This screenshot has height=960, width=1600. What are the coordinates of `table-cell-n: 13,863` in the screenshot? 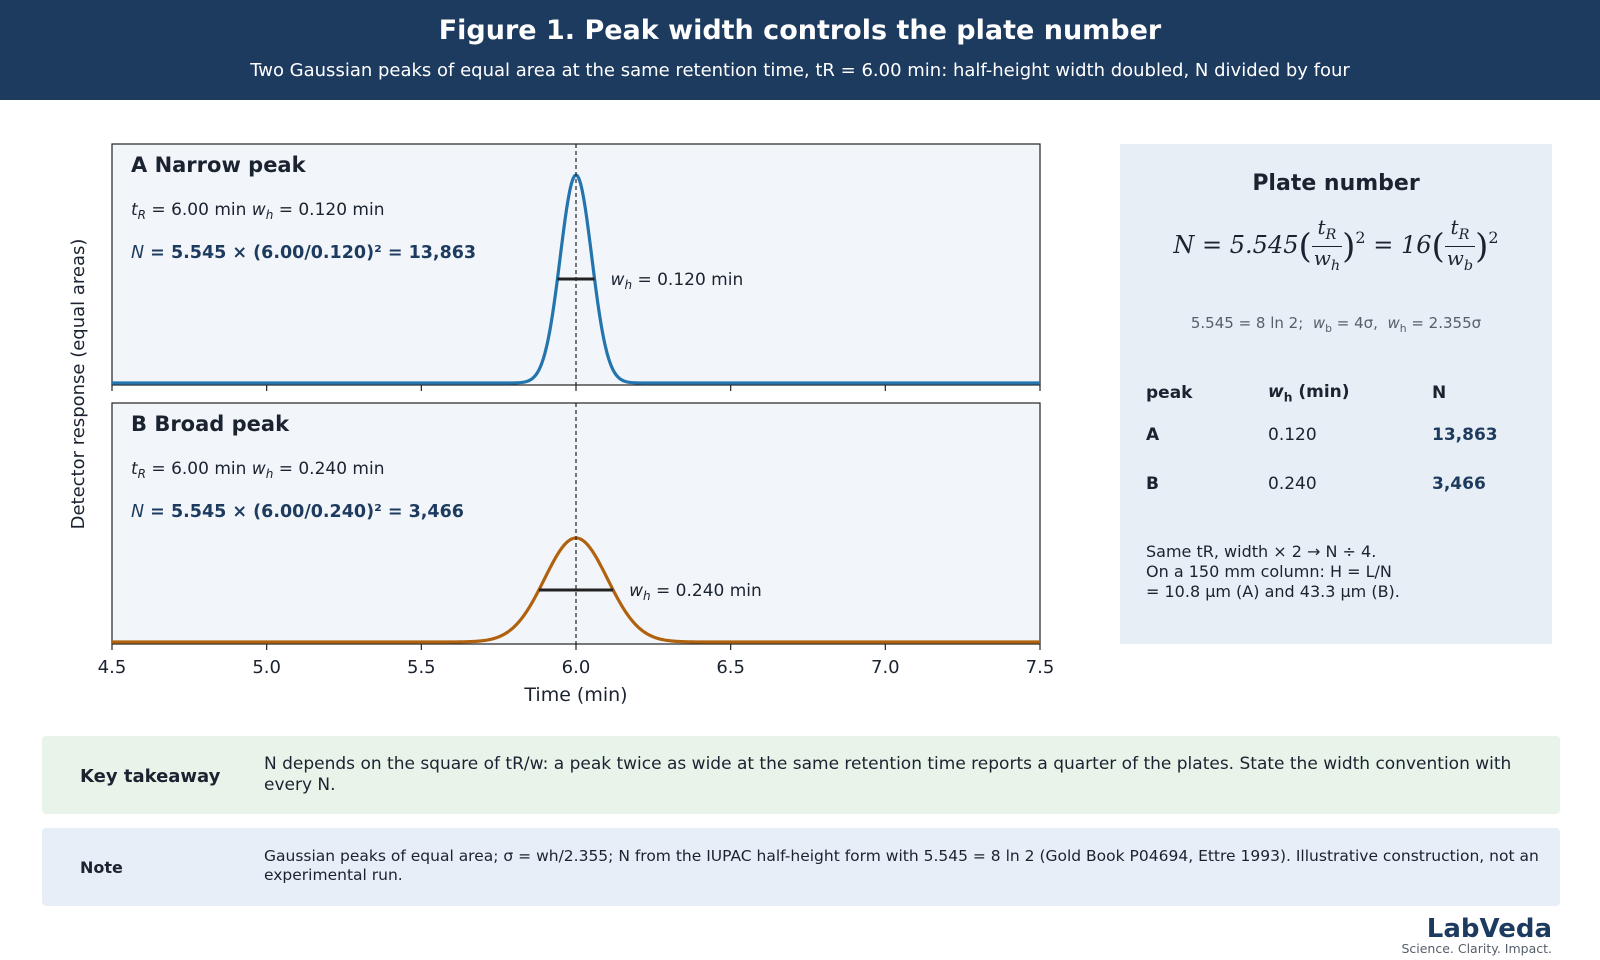 It's located at (1465, 434).